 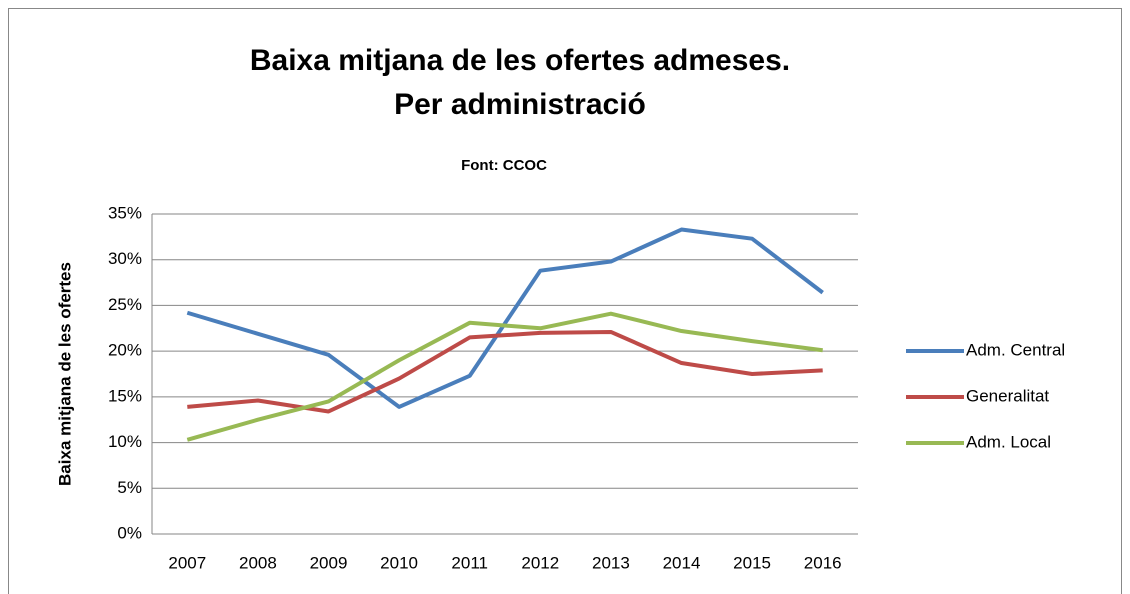 I want to click on x-tick-label: 2009, so click(x=329, y=562).